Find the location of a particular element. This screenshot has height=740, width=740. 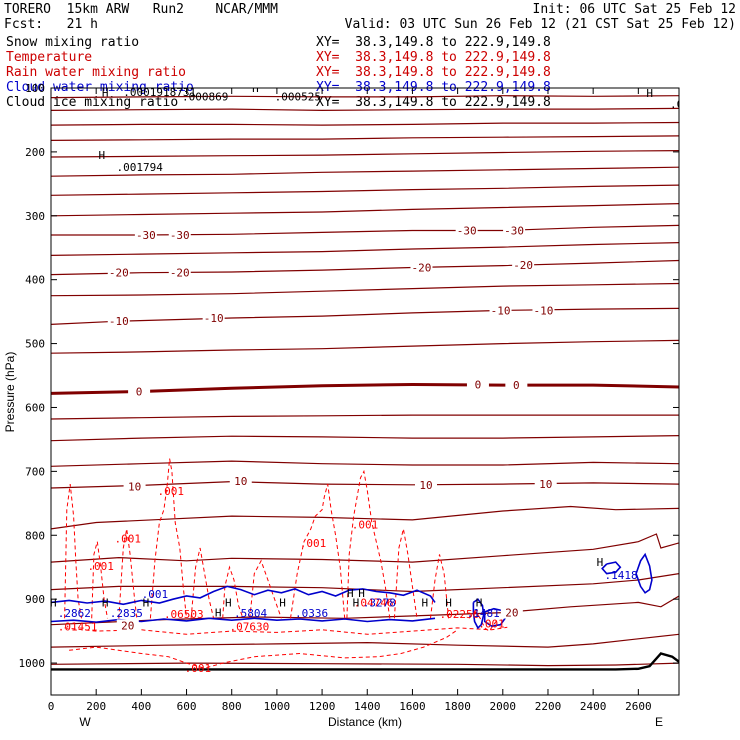

cloud-water-max-value: .1418 is located at coordinates (620, 575).